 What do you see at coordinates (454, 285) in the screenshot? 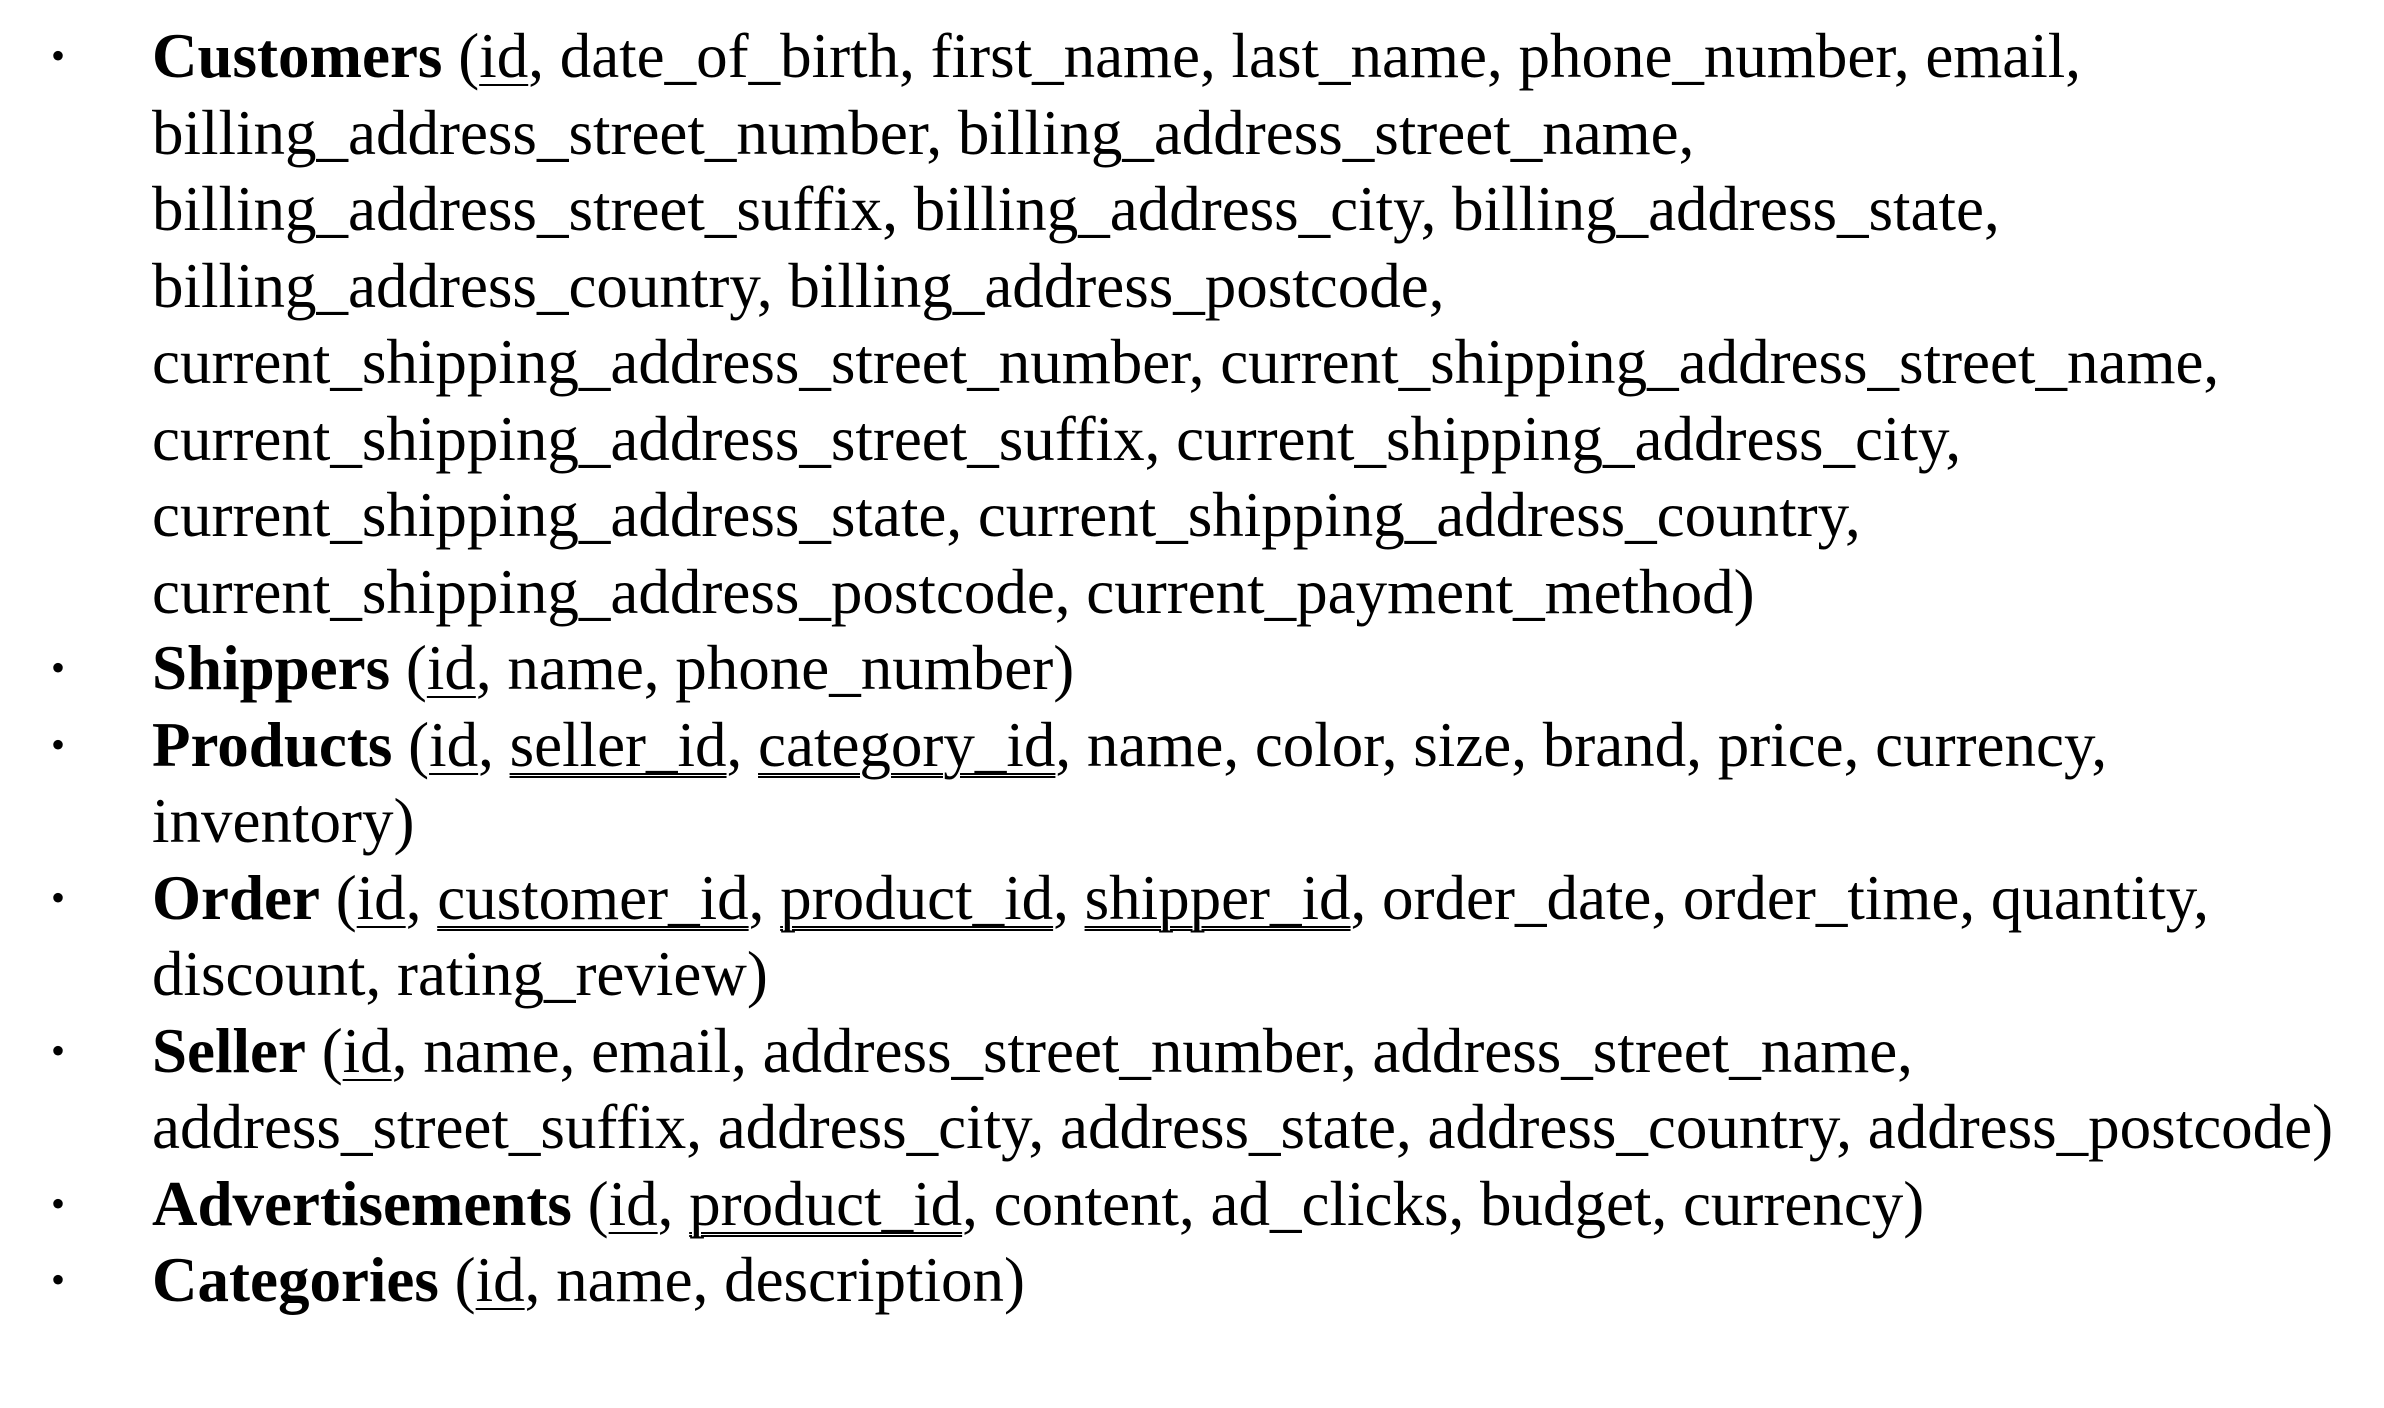
I see `field-name: billing_address_country` at bounding box center [454, 285].